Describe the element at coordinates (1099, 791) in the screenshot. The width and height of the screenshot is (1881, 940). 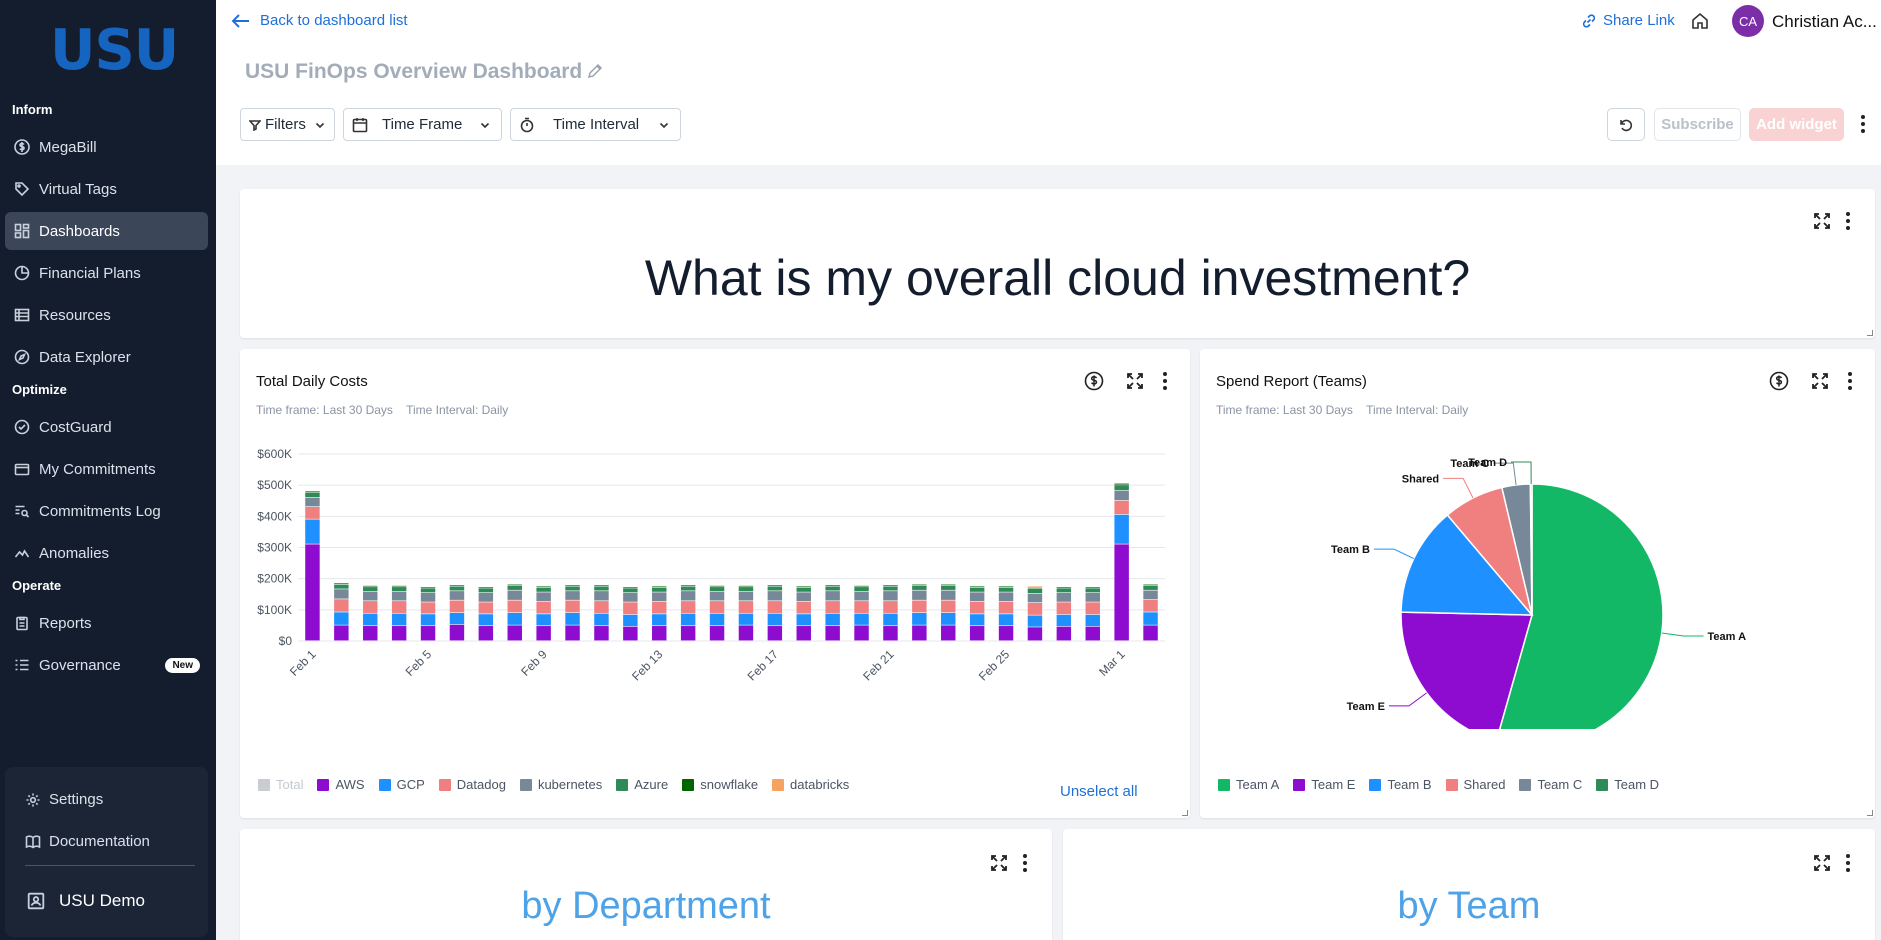
I see `unselect-all-link: Unselect all` at that location.